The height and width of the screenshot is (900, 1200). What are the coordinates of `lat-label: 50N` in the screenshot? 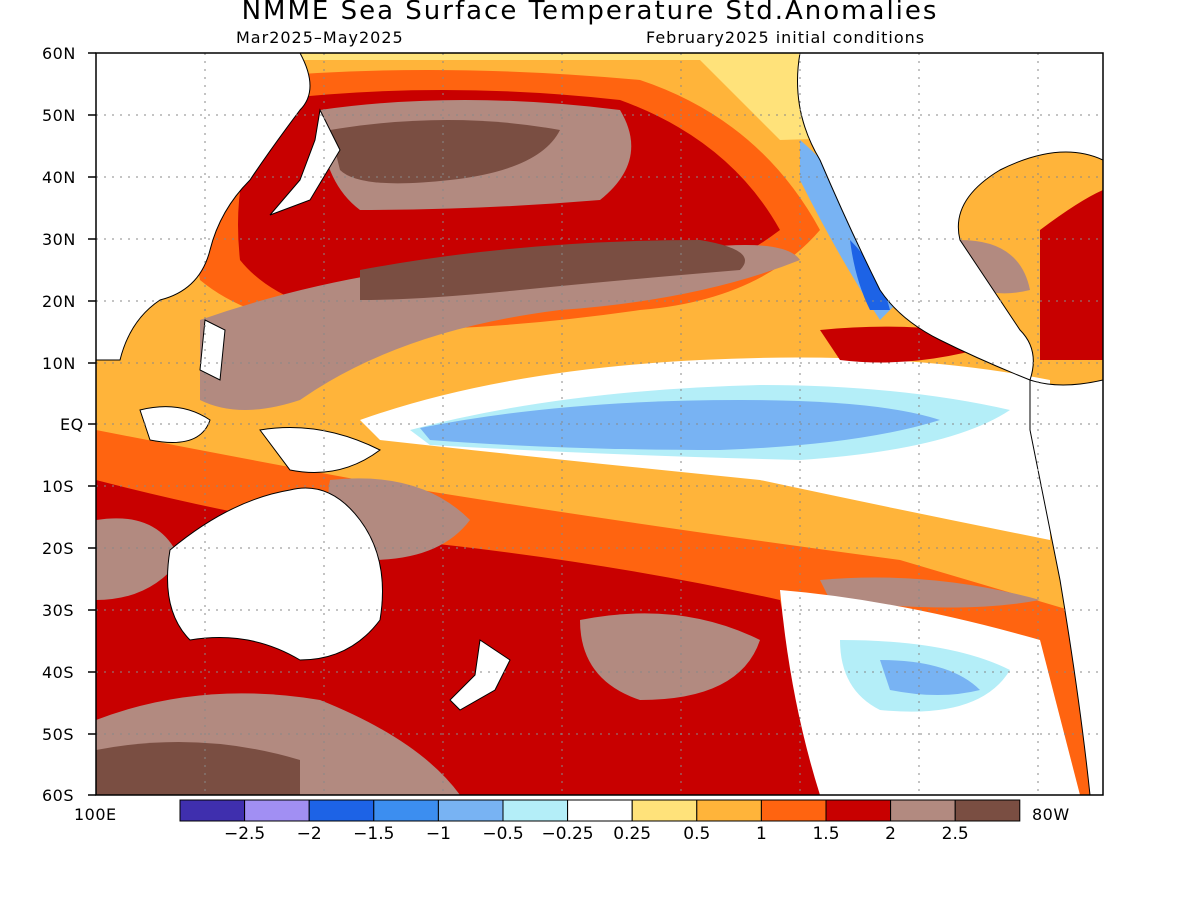 It's located at (59, 115).